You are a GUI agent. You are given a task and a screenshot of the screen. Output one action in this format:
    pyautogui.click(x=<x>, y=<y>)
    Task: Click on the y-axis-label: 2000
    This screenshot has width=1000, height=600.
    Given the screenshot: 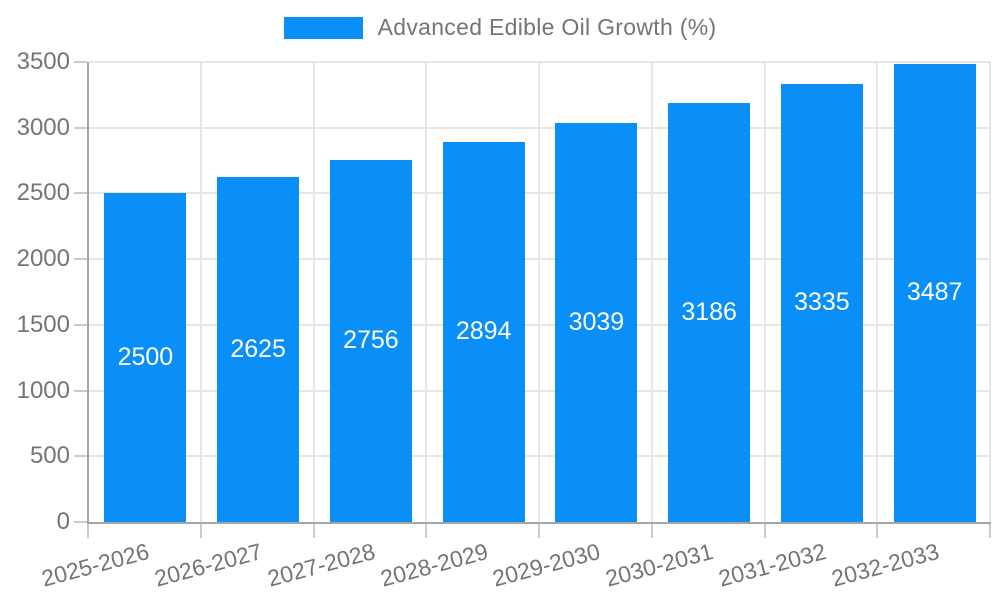 What is the action you would take?
    pyautogui.click(x=43, y=259)
    